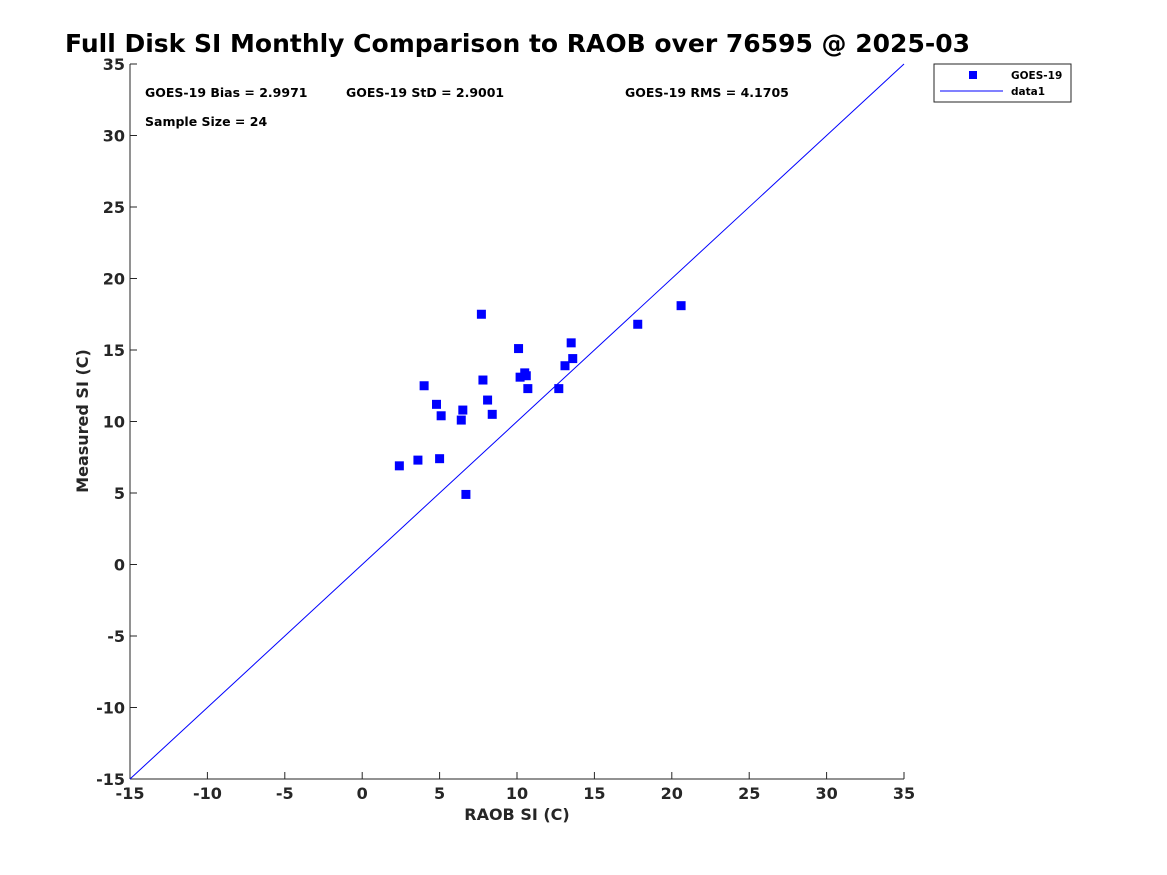 Image resolution: width=1167 pixels, height=875 pixels. What do you see at coordinates (114, 136) in the screenshot?
I see `y-tick-label: 30` at bounding box center [114, 136].